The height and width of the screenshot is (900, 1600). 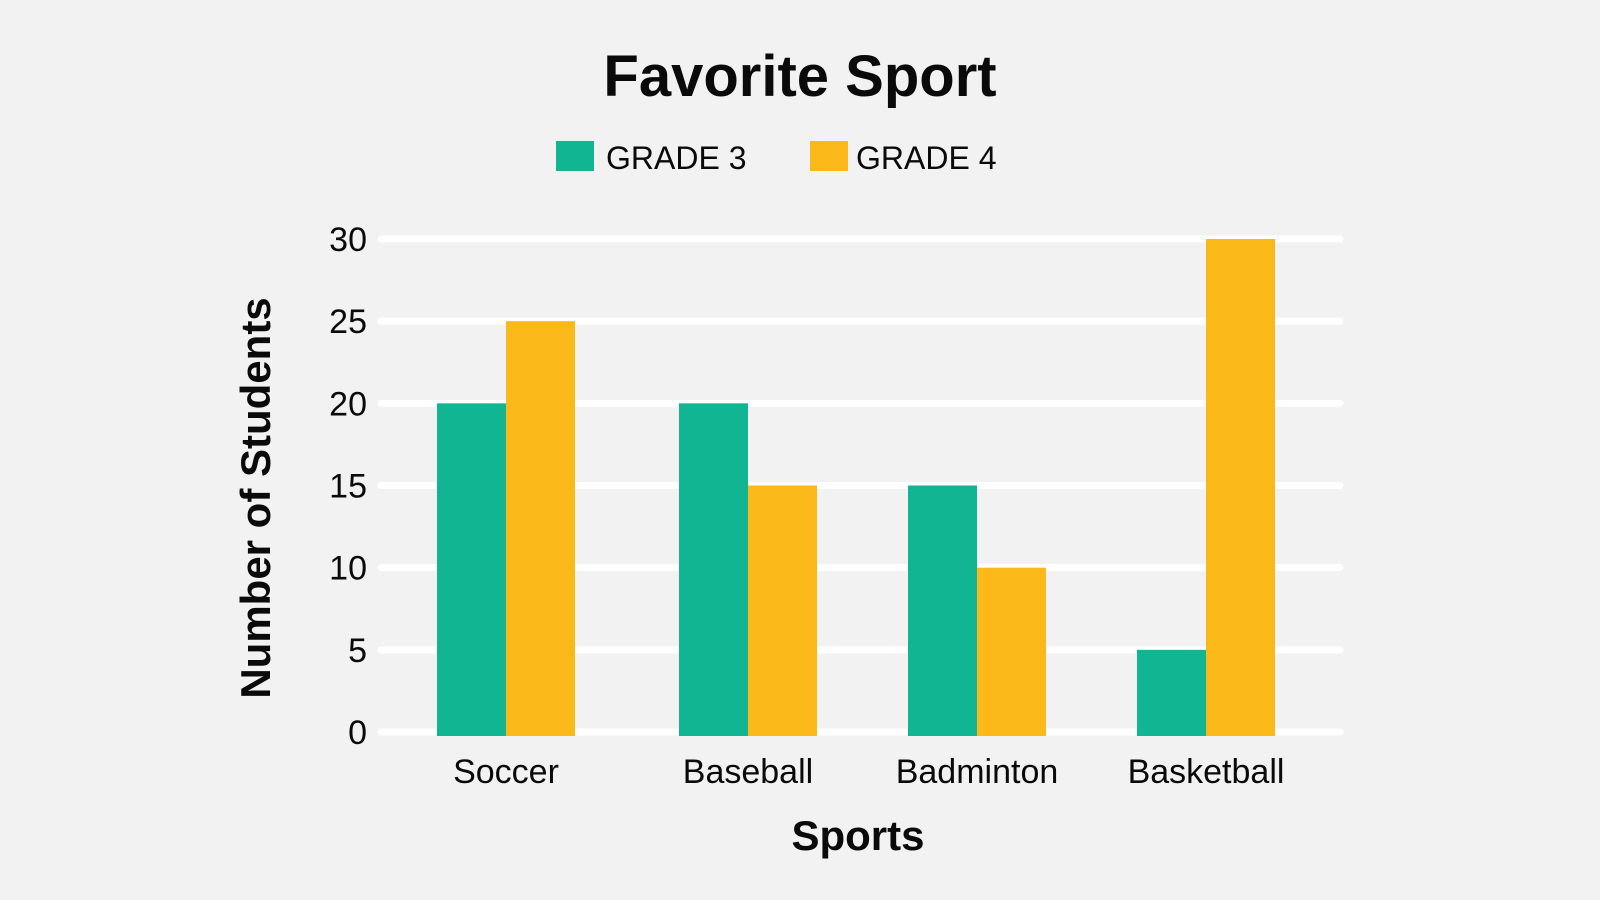 I want to click on y-axis-ticks: 0 5 10 15 20 25 30, so click(x=348, y=486).